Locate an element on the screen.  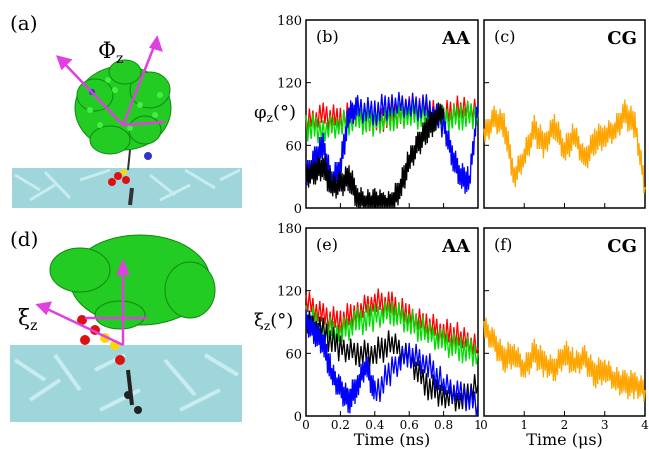
x-axis-label: Time (μs) is located at coordinates (564, 439).